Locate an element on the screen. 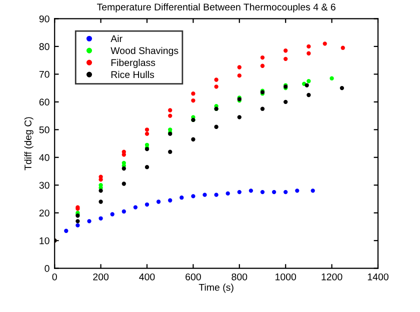  x-tick-label: 600 is located at coordinates (193, 276).